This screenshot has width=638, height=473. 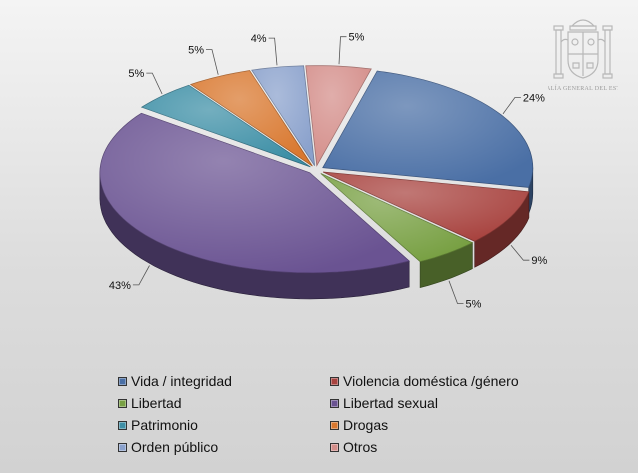 I want to click on legend-label: Vida / integridad, so click(x=181, y=381).